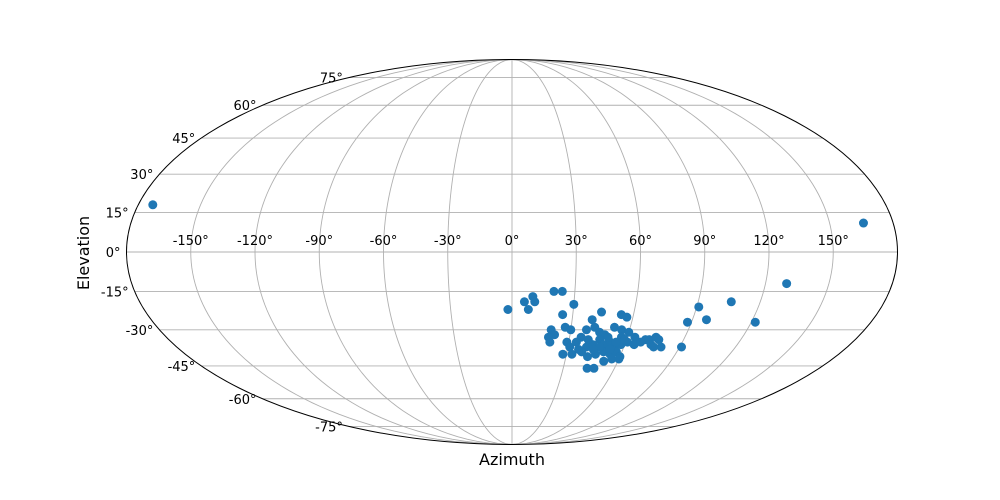 The width and height of the screenshot is (1000, 500). What do you see at coordinates (83, 253) in the screenshot?
I see `y-axis-label: Elevation` at bounding box center [83, 253].